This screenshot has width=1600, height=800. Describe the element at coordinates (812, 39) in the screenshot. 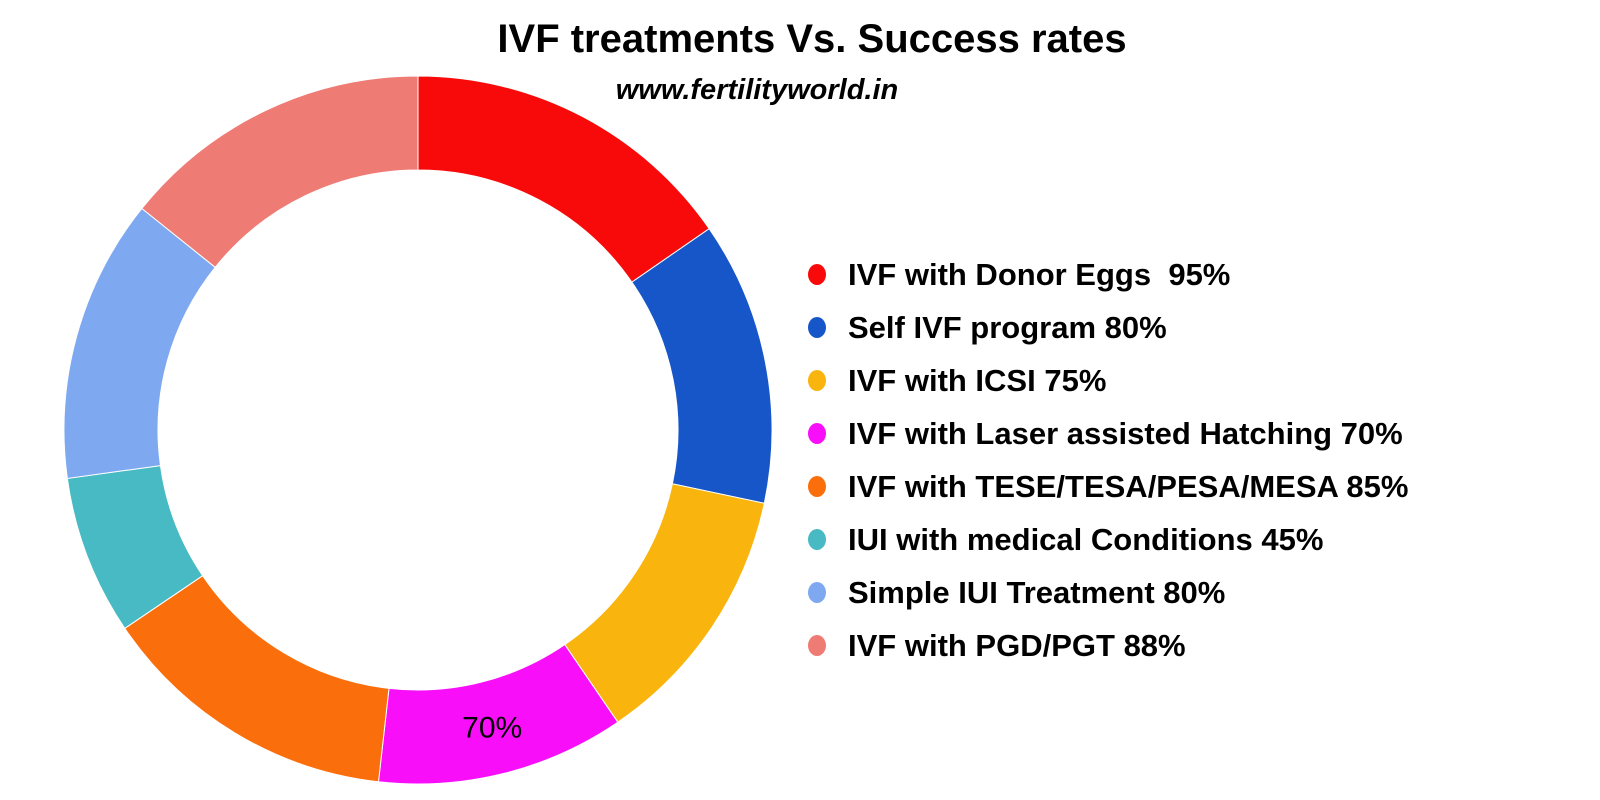

I see `chart-title: IVF treatments Vs. Success rates` at that location.